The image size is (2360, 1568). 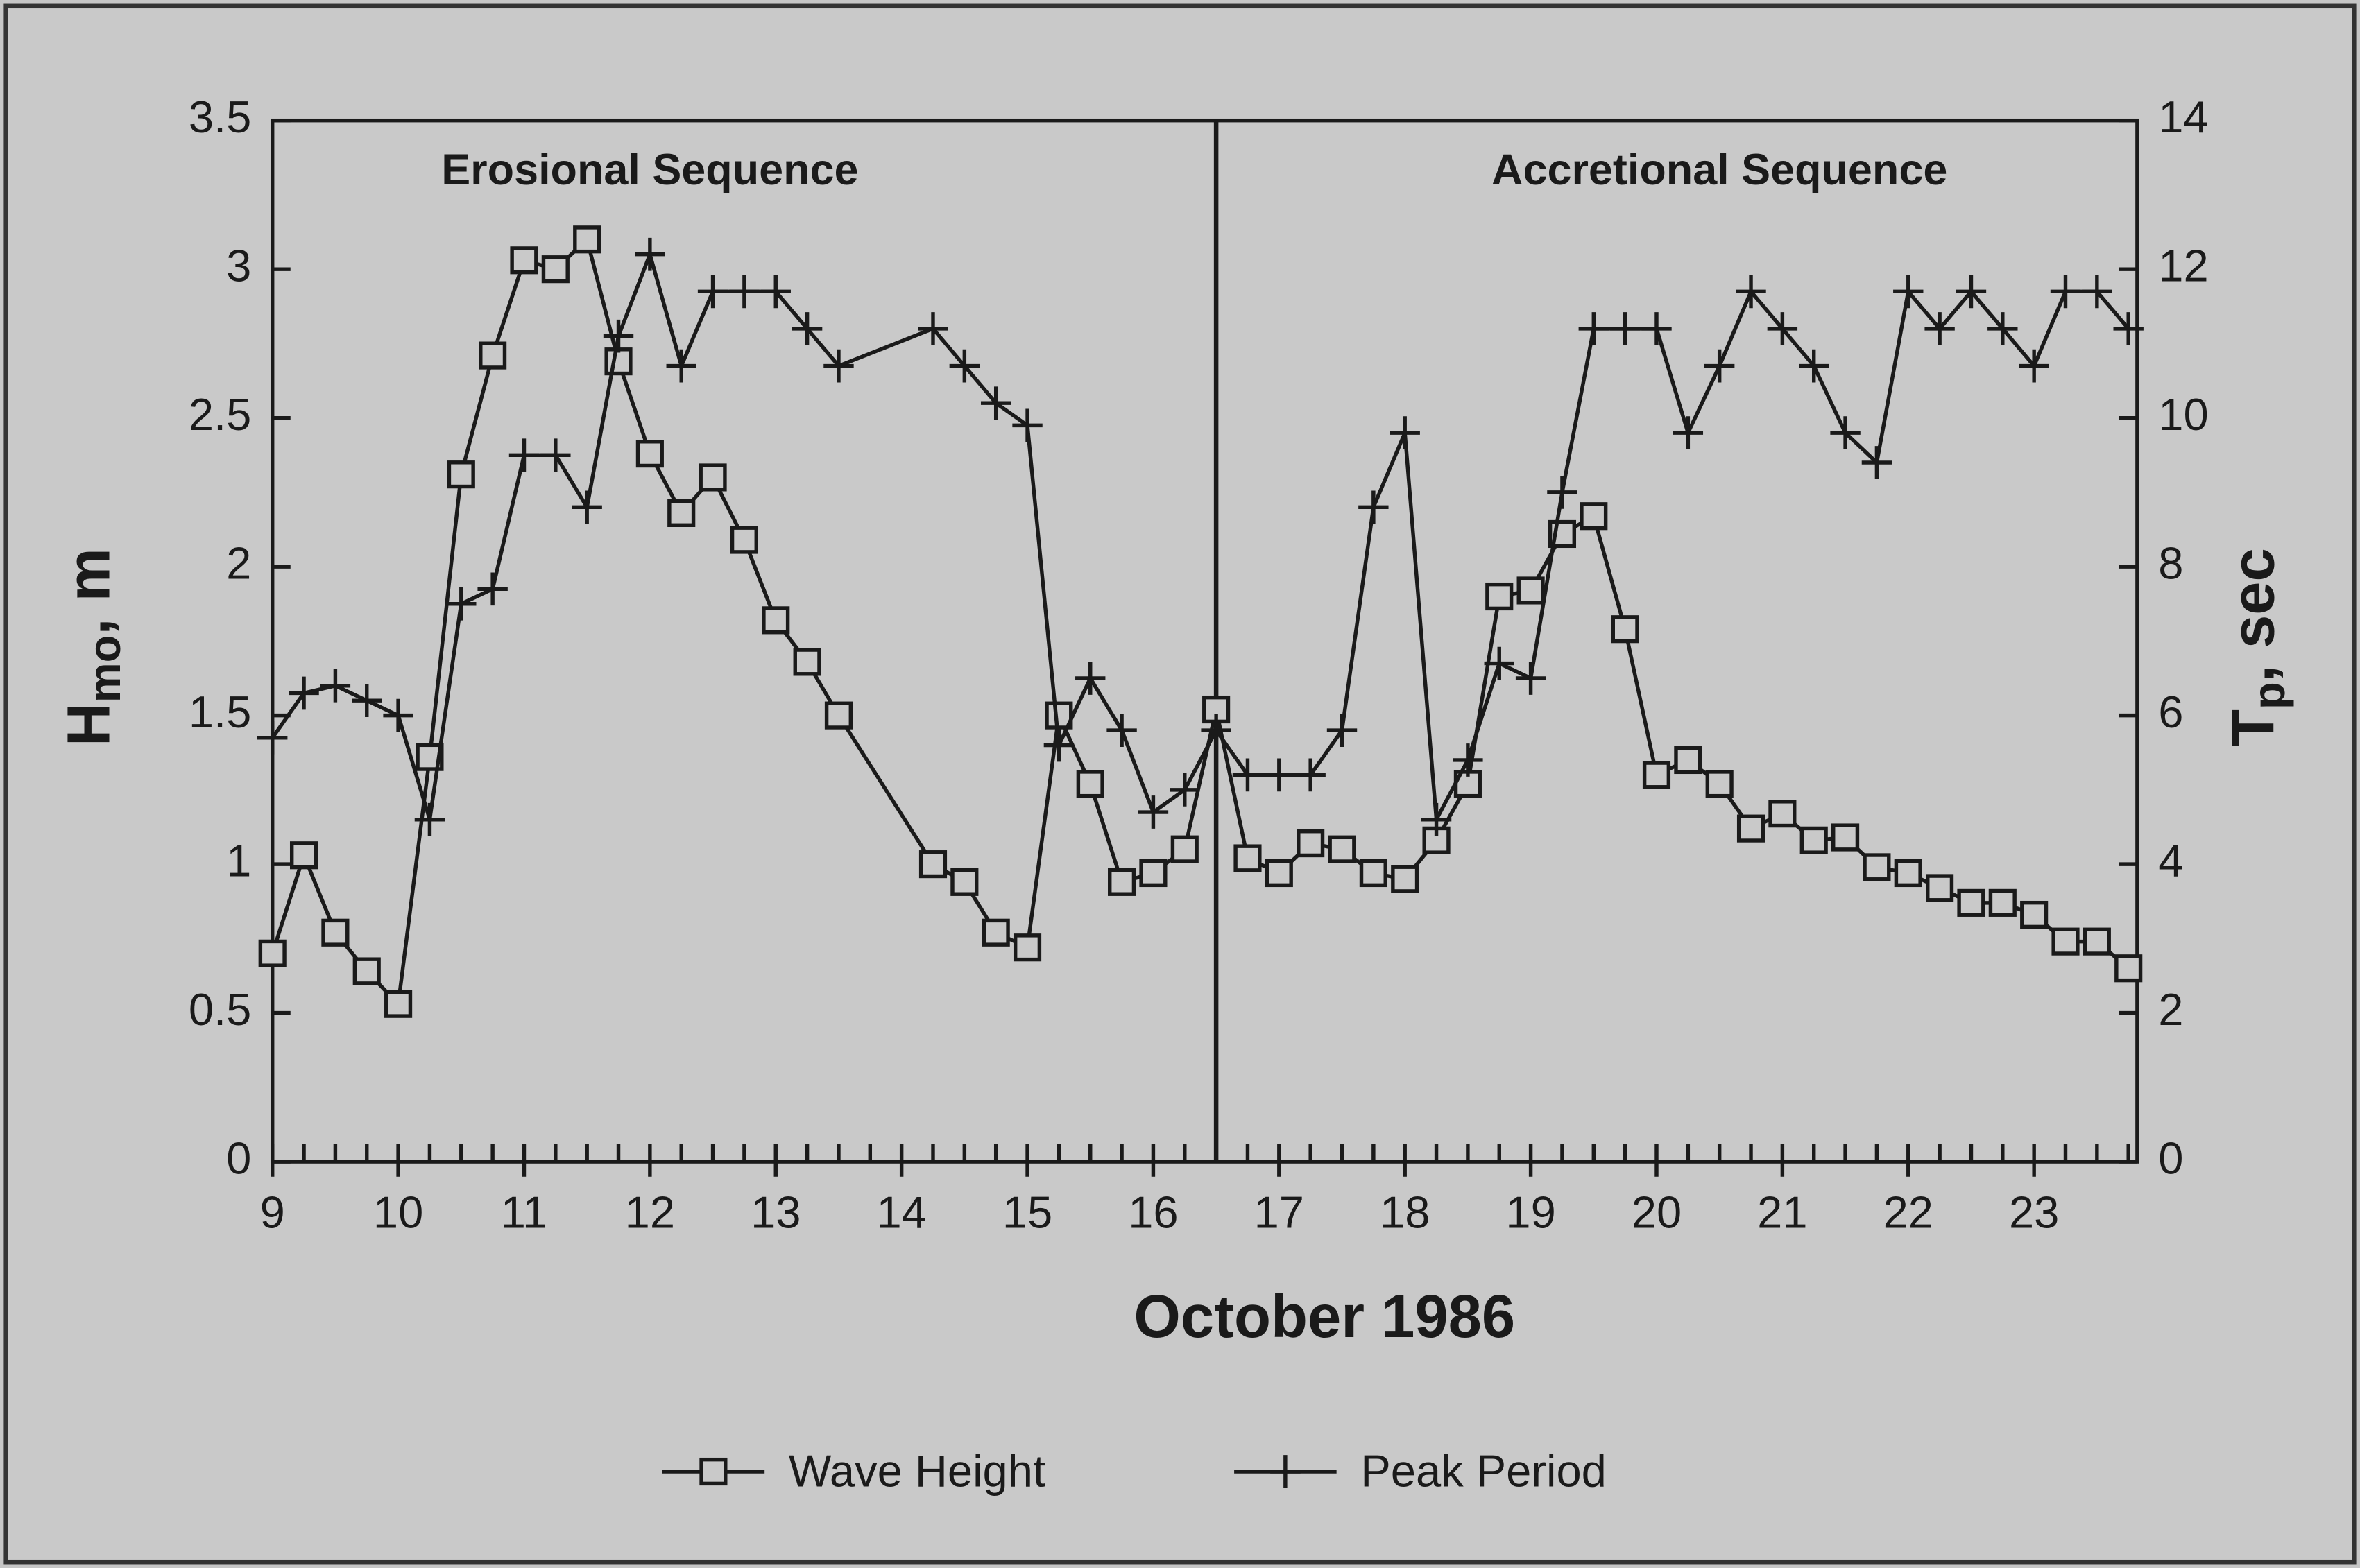 What do you see at coordinates (1908, 1212) in the screenshot?
I see `x-tick-label: 22` at bounding box center [1908, 1212].